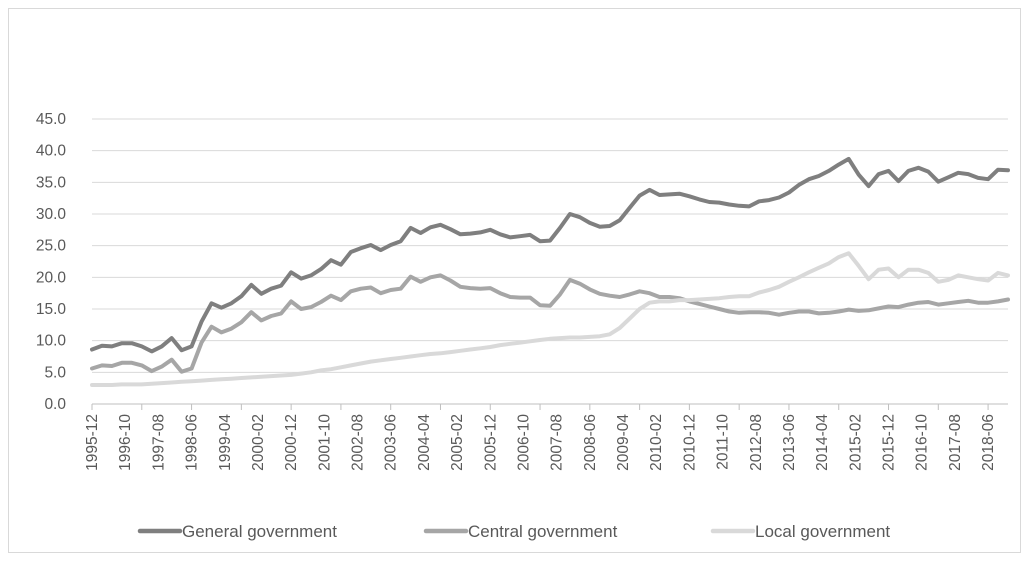 The image size is (1036, 561). What do you see at coordinates (192, 442) in the screenshot?
I see `x-tick-label: 1998-06` at bounding box center [192, 442].